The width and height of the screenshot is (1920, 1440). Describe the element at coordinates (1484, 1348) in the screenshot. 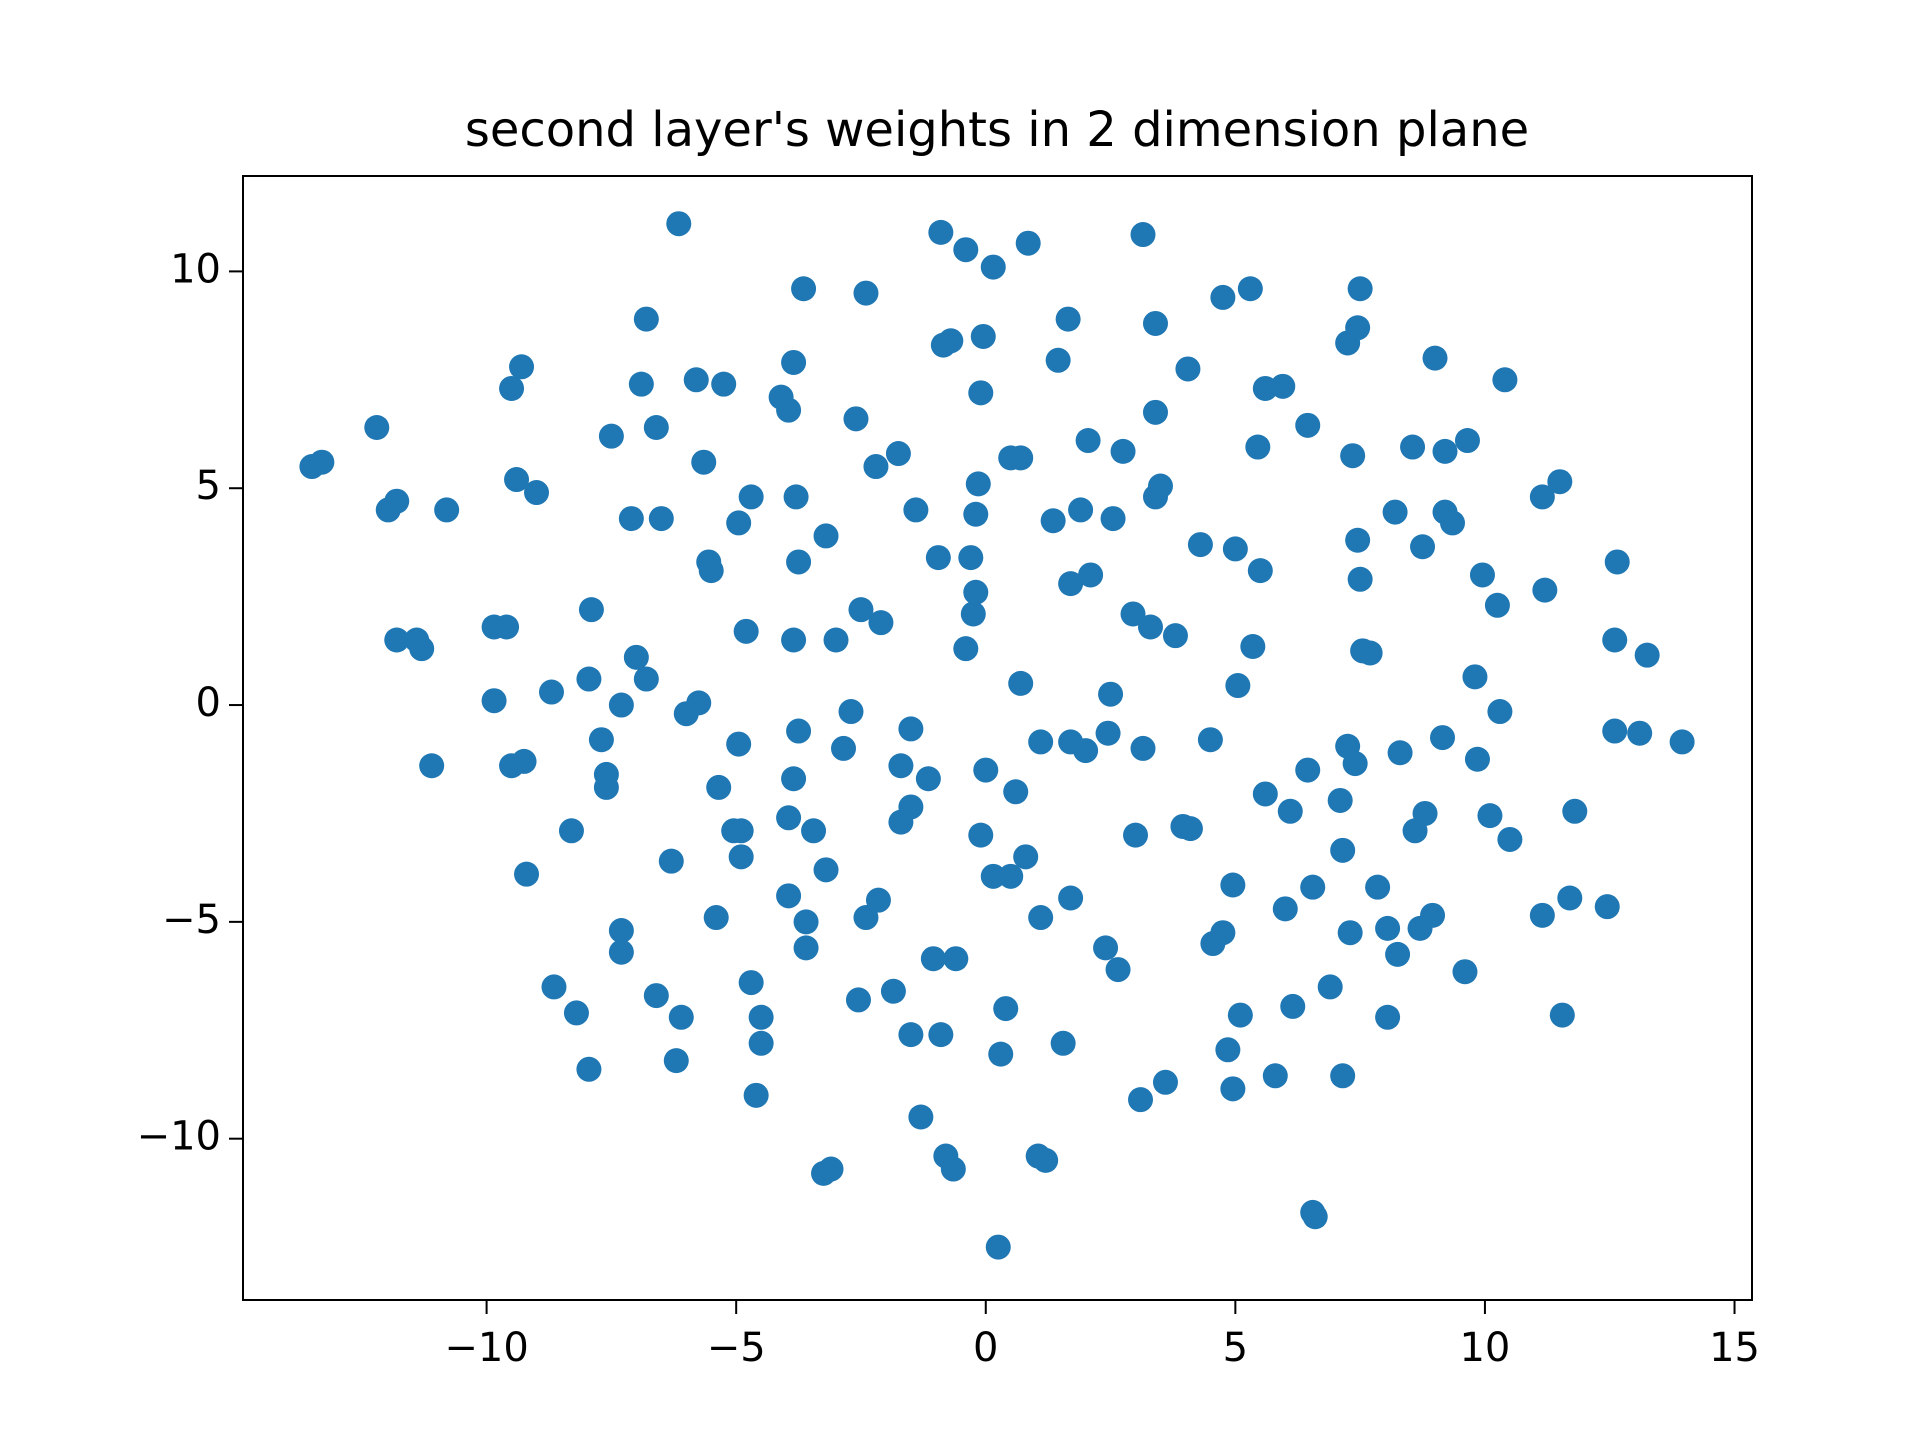

I see `x-tick-label: 10` at that location.